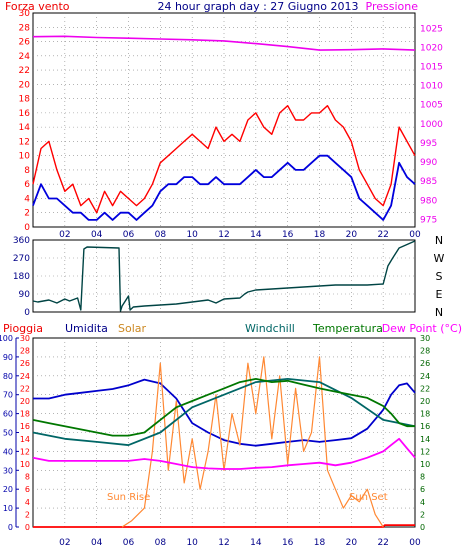 This screenshot has width=466, height=555. I want to click on x-tick-label: 10, so click(192, 235).